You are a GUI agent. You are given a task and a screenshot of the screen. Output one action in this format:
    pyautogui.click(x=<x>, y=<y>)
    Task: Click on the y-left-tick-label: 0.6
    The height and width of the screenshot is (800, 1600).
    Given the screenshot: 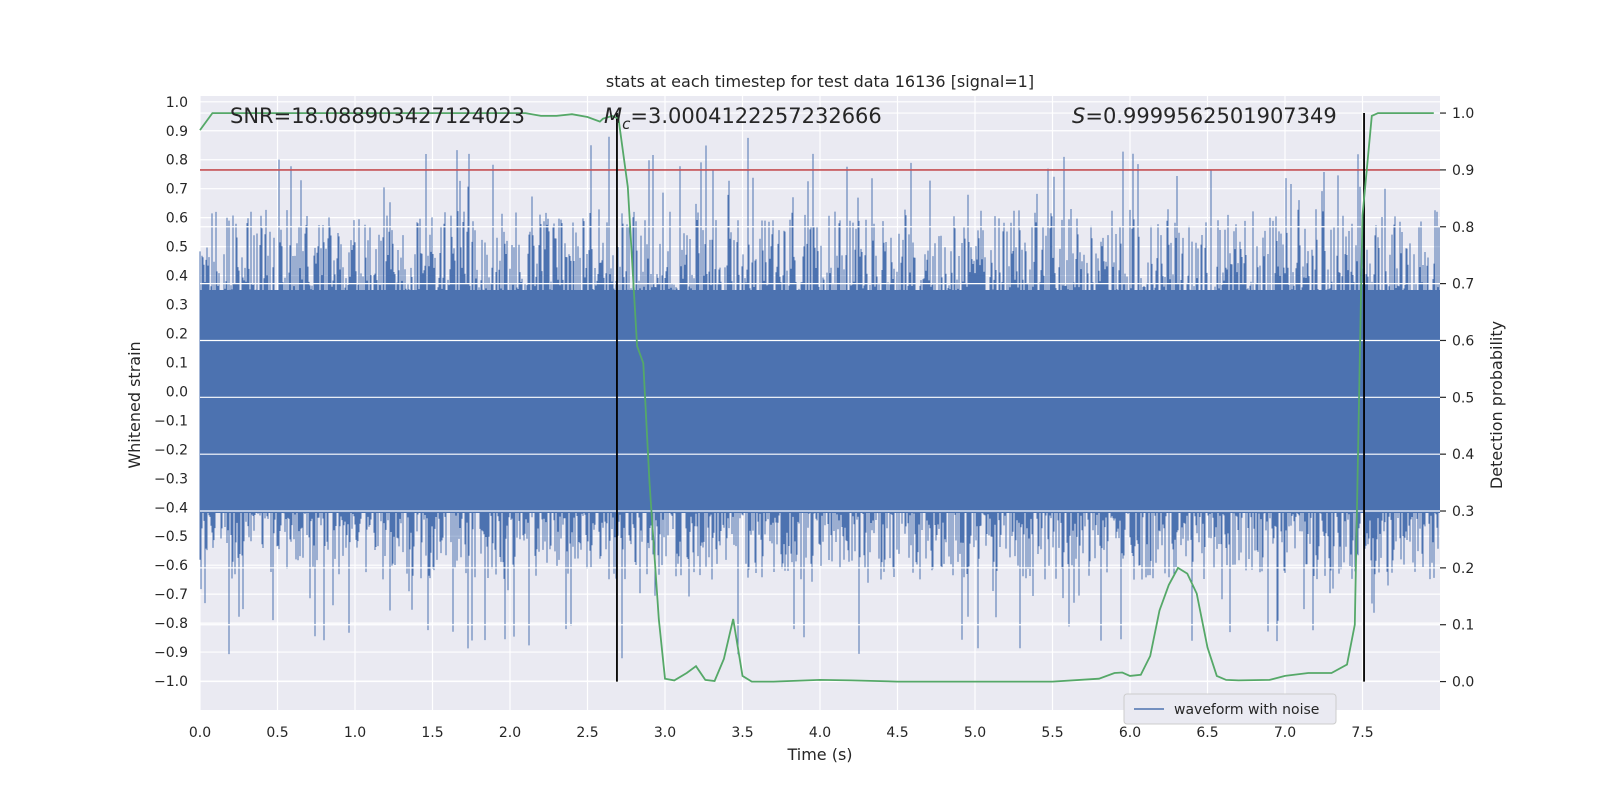 What is the action you would take?
    pyautogui.click(x=177, y=219)
    